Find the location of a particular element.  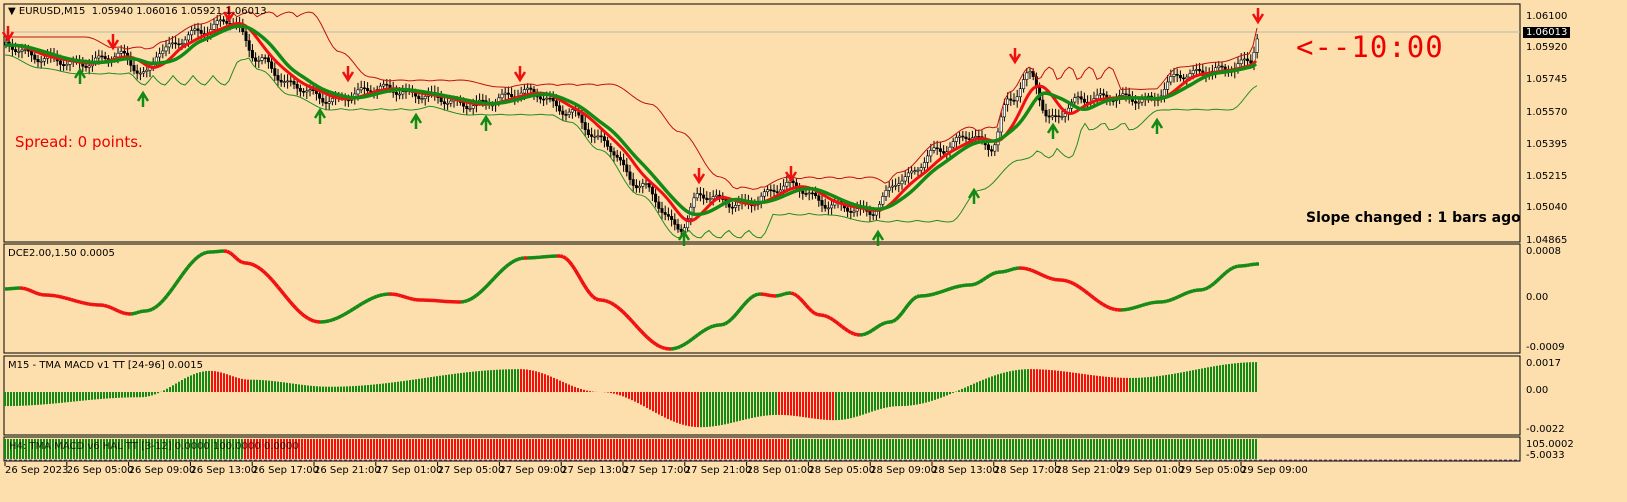

macd-label: M15 - TMA MACD v1 TT [24-96] 0.0015 is located at coordinates (105, 365).